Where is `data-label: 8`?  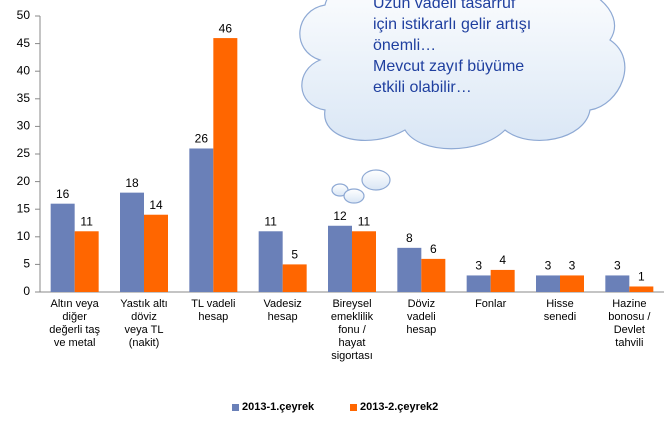
data-label: 8 is located at coordinates (409, 238).